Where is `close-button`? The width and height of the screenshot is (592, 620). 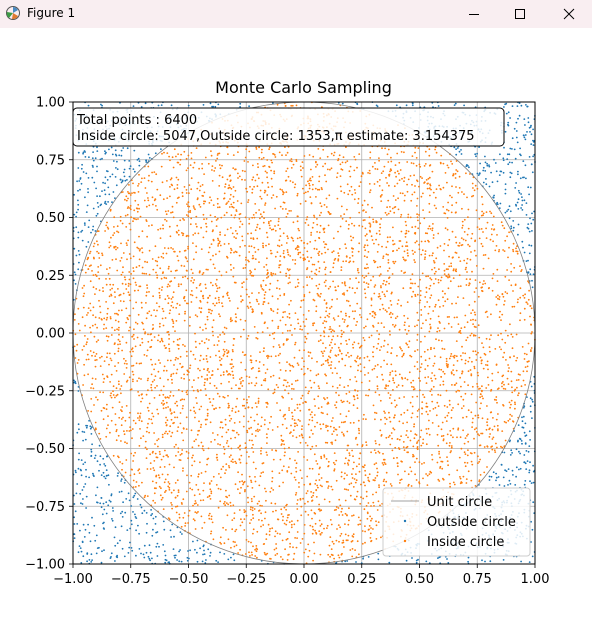
close-button is located at coordinates (569, 14).